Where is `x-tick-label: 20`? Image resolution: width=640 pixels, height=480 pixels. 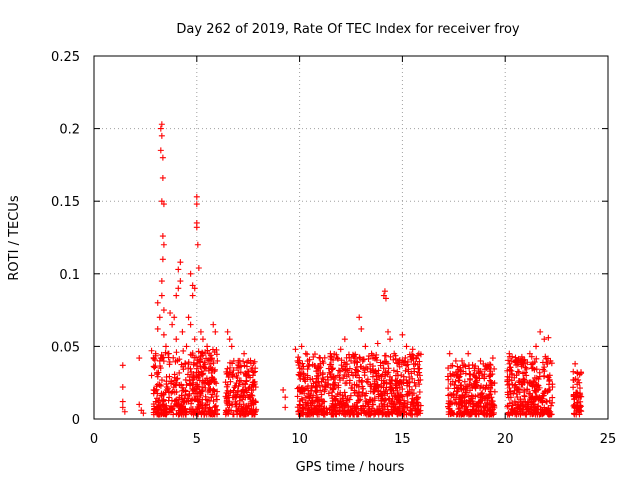 x-tick-label: 20 is located at coordinates (505, 439).